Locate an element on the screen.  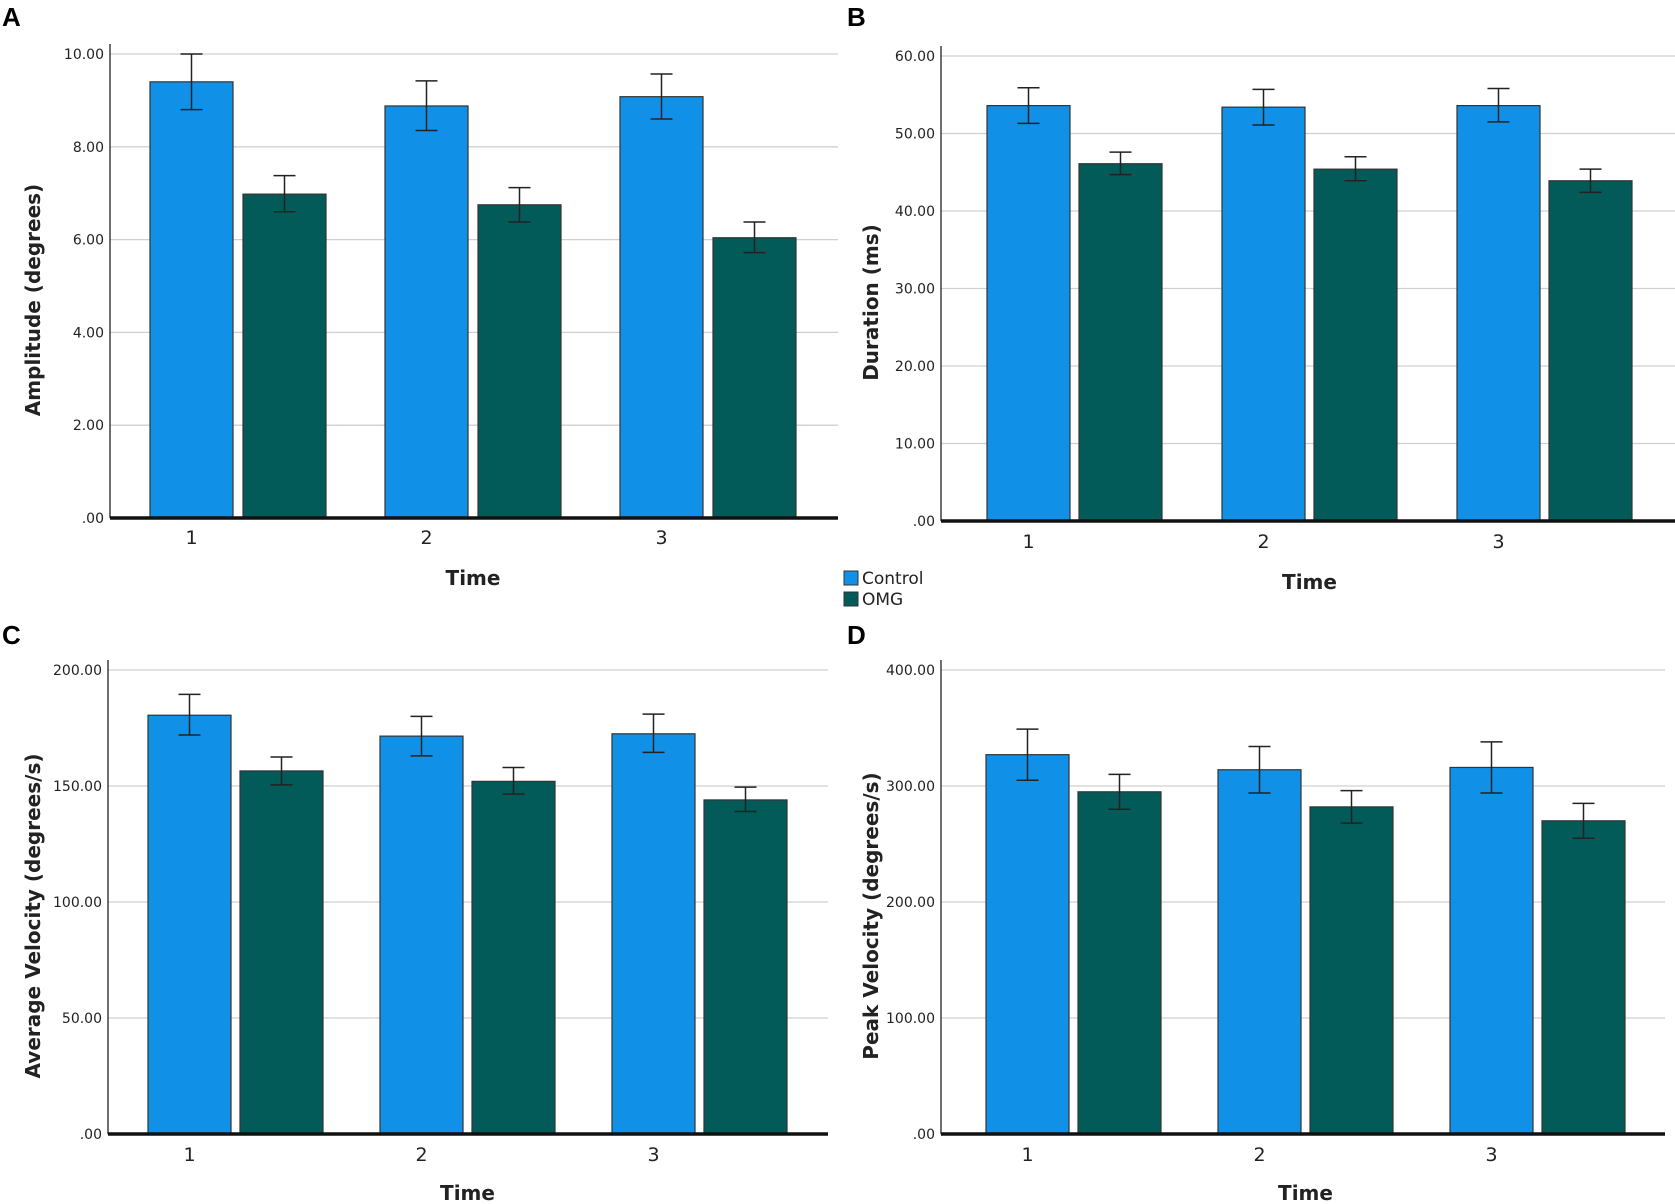
y-tick-label: 2.00 is located at coordinates (88, 426).